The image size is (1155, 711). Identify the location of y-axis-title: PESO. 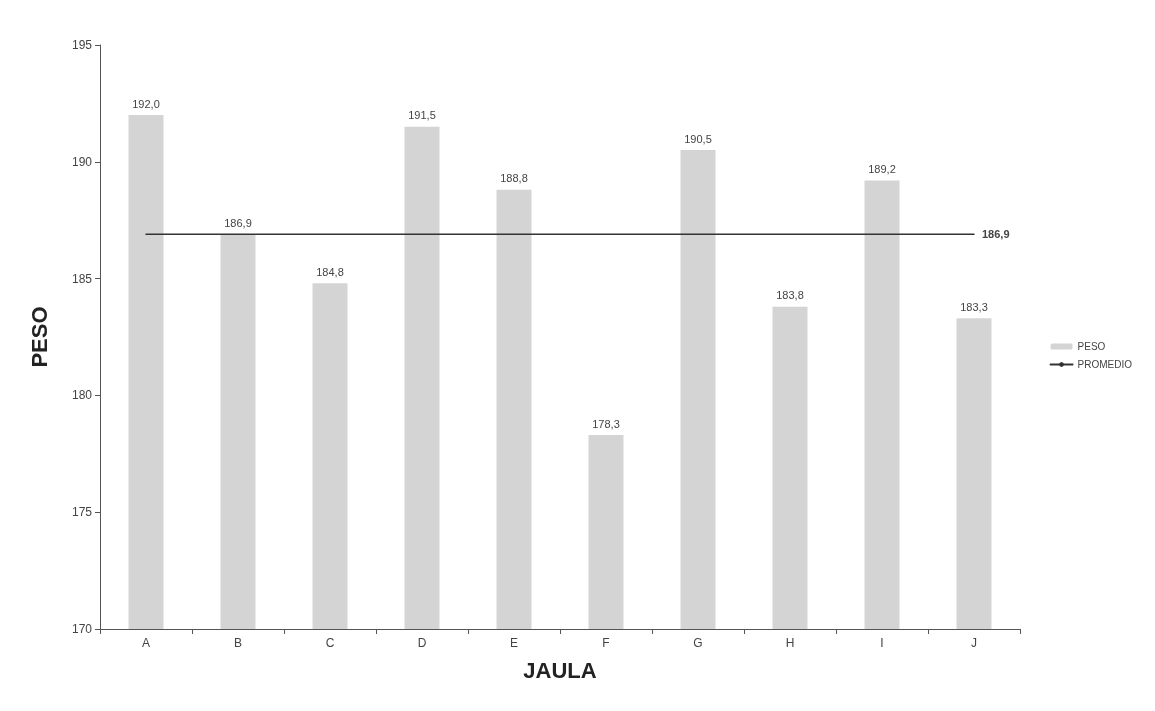
(39, 337).